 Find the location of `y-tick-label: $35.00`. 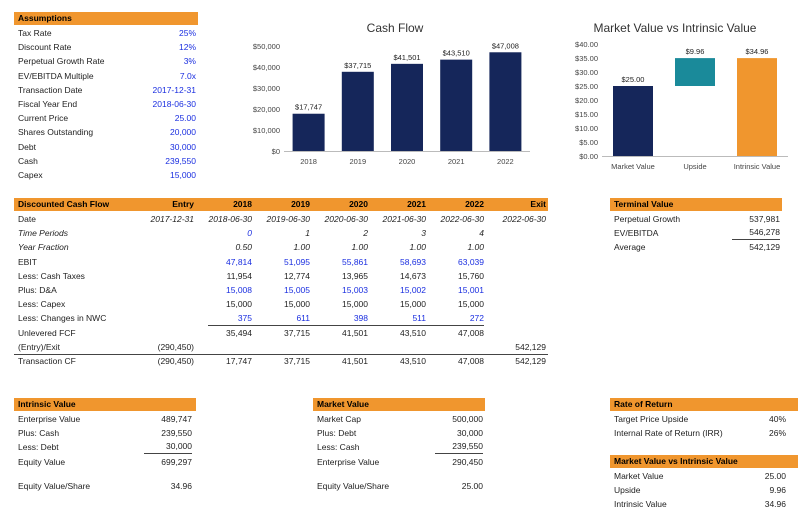

y-tick-label: $35.00 is located at coordinates (586, 58).